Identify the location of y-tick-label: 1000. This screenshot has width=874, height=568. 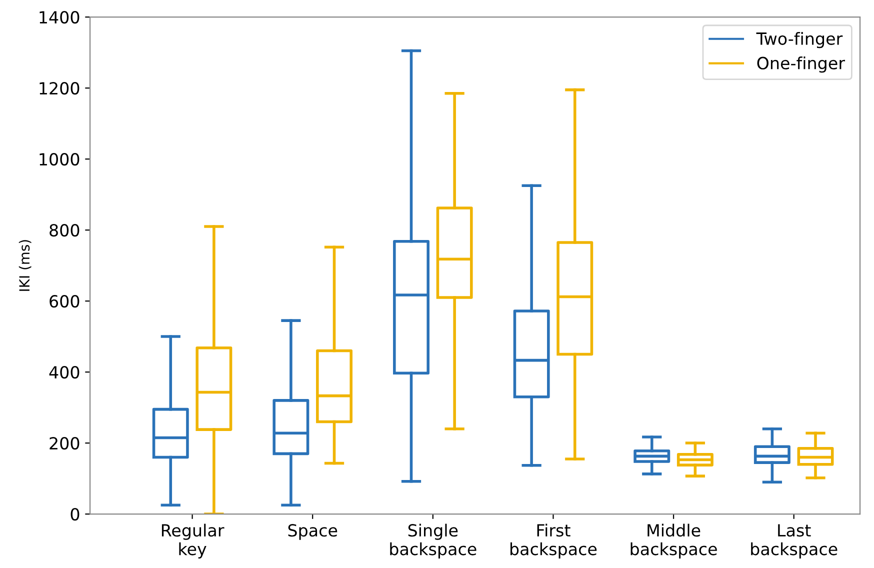
(60, 159).